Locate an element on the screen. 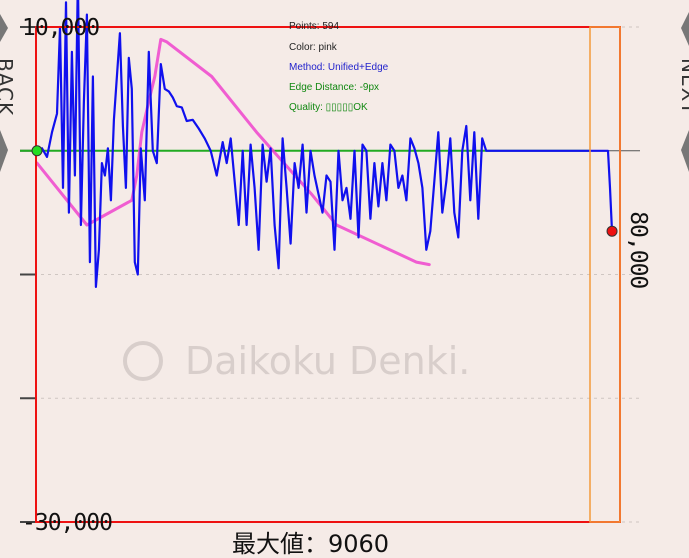  max-value-caption: 最大値：9060 is located at coordinates (310, 544).